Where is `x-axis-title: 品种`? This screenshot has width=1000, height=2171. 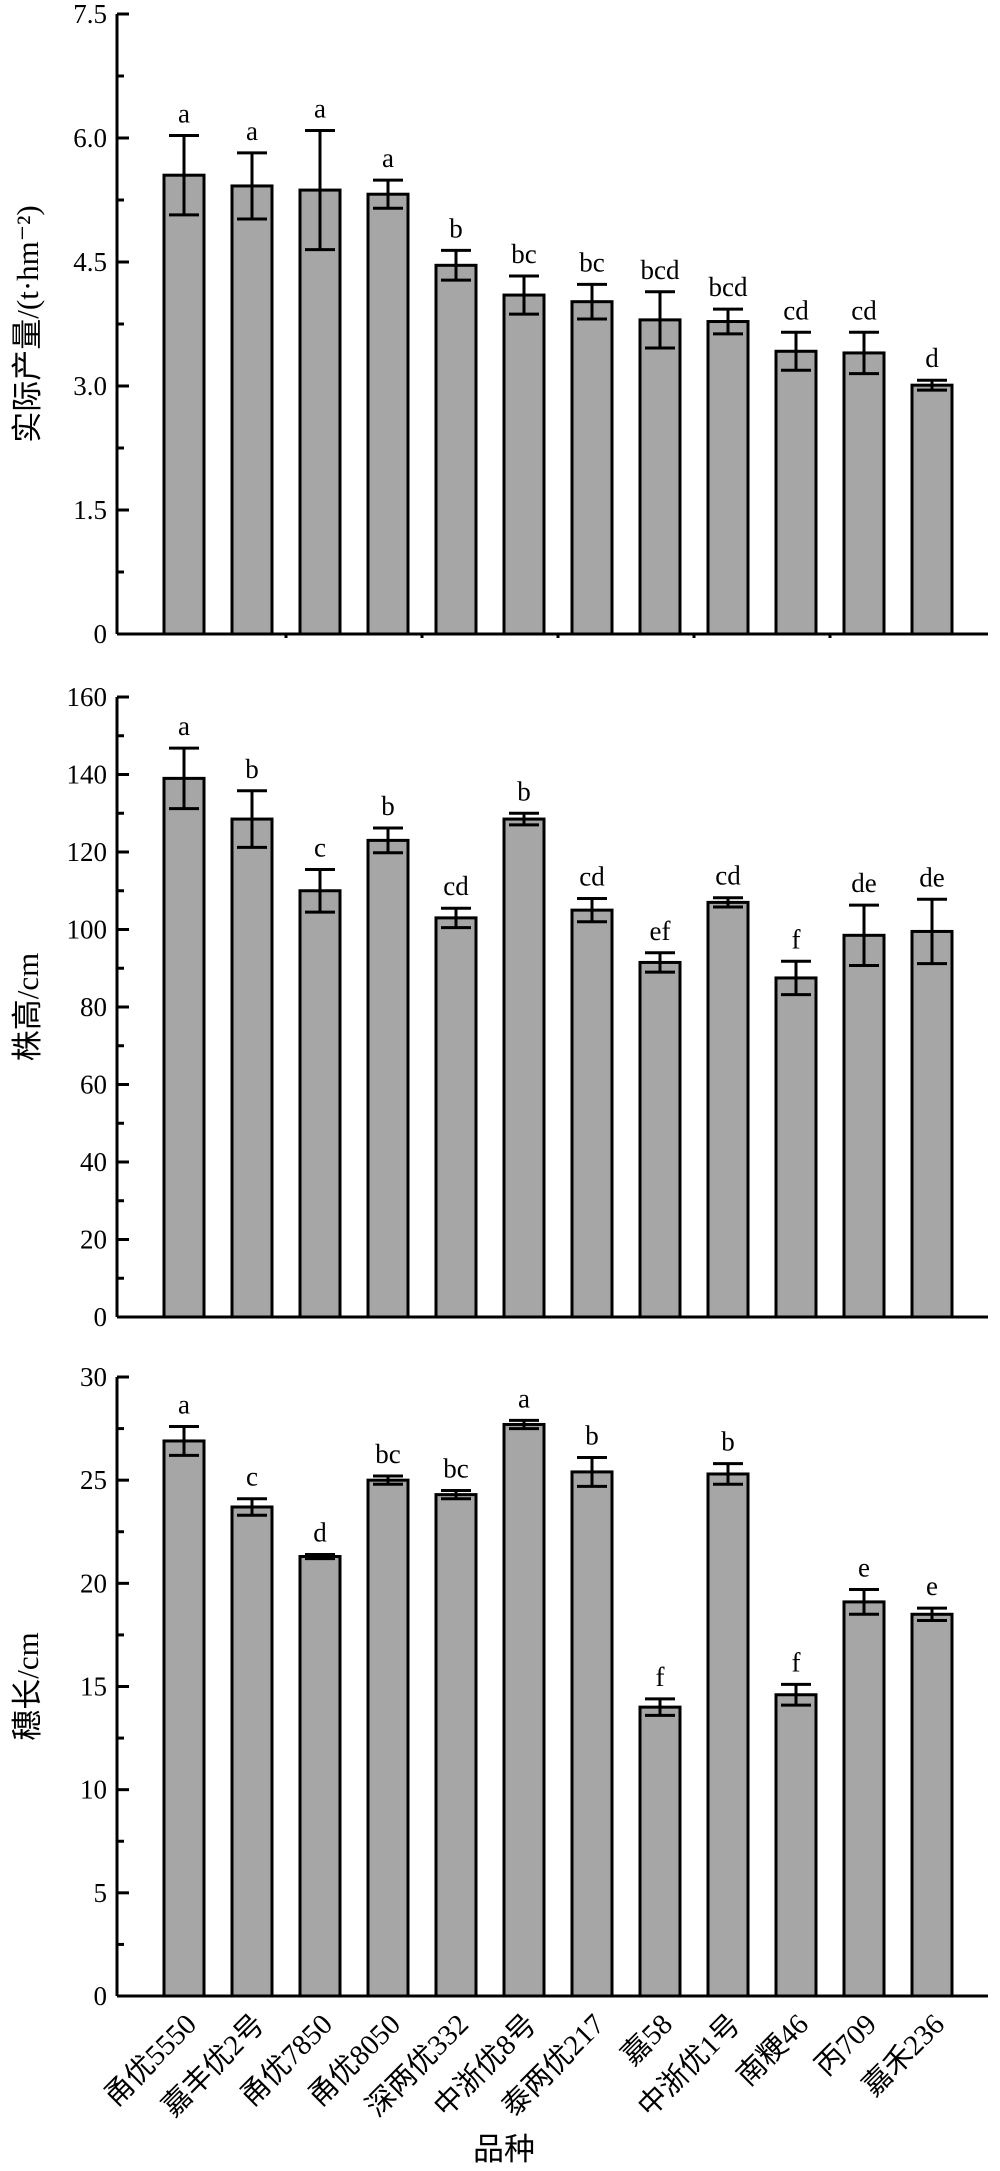
x-axis-title: 品种 is located at coordinates (504, 2149).